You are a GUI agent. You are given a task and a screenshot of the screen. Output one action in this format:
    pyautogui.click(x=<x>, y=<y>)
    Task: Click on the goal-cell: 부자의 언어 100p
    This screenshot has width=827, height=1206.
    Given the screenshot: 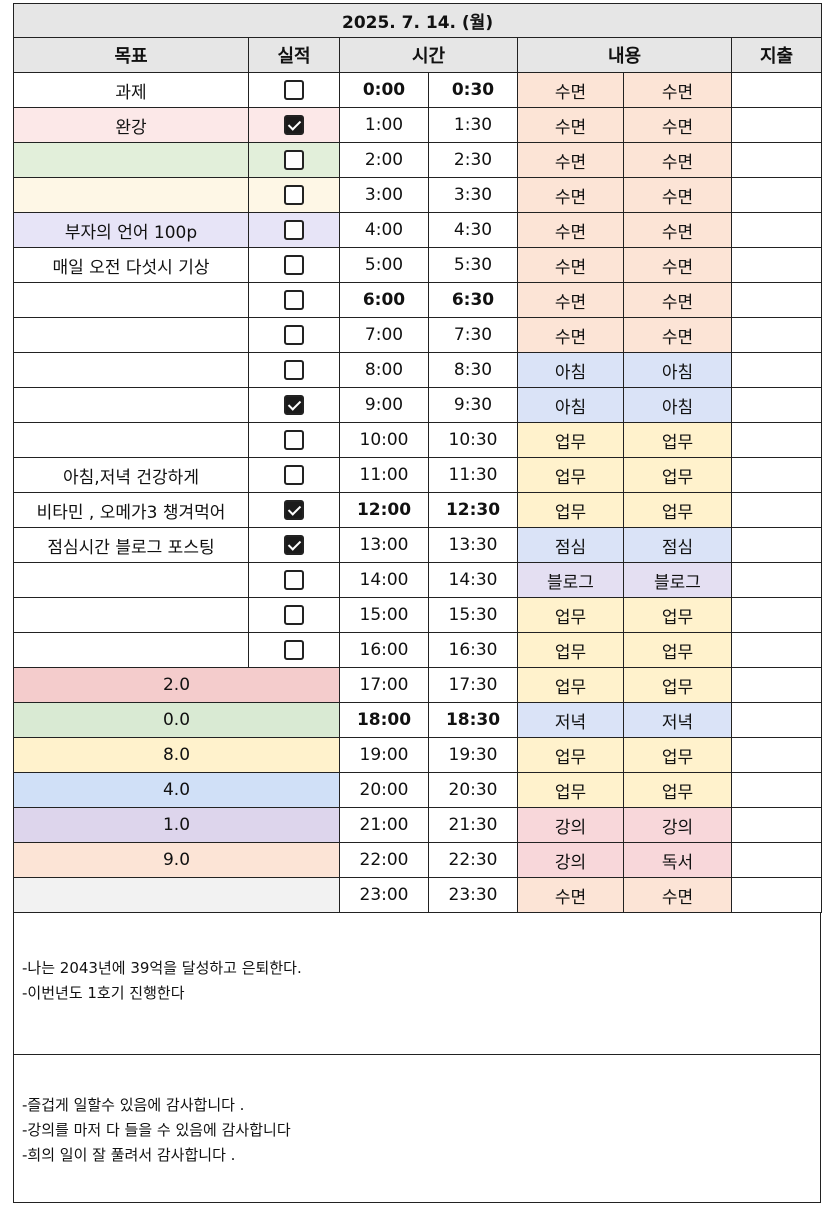 What is the action you would take?
    pyautogui.click(x=131, y=230)
    